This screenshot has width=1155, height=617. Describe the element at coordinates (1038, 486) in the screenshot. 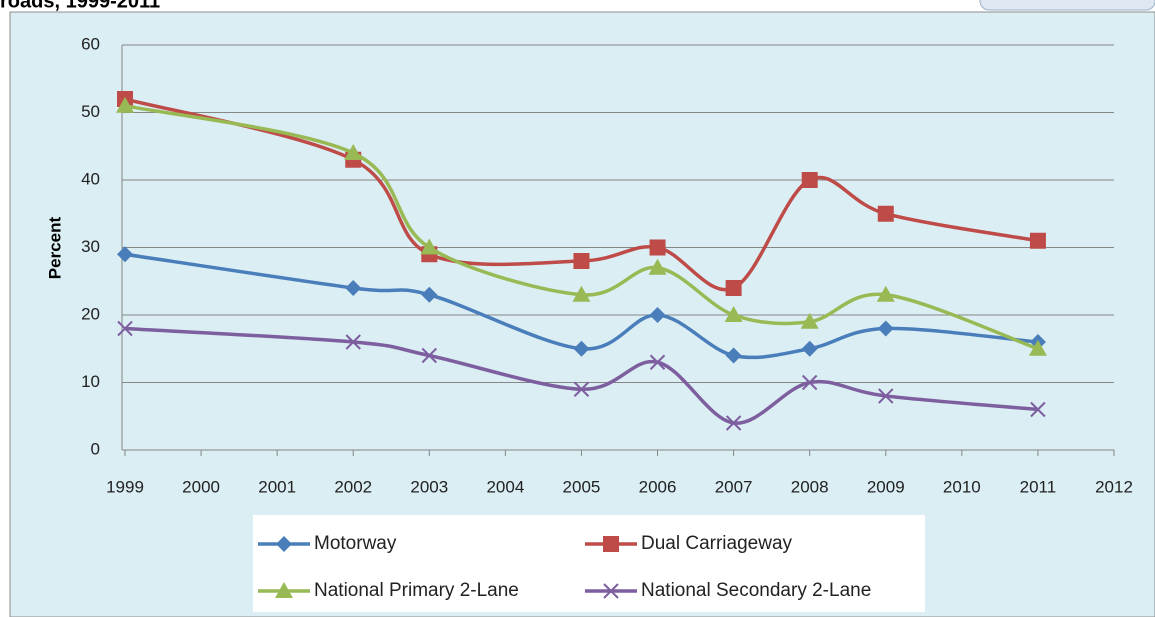

I see `x-tick-label: 2011` at that location.